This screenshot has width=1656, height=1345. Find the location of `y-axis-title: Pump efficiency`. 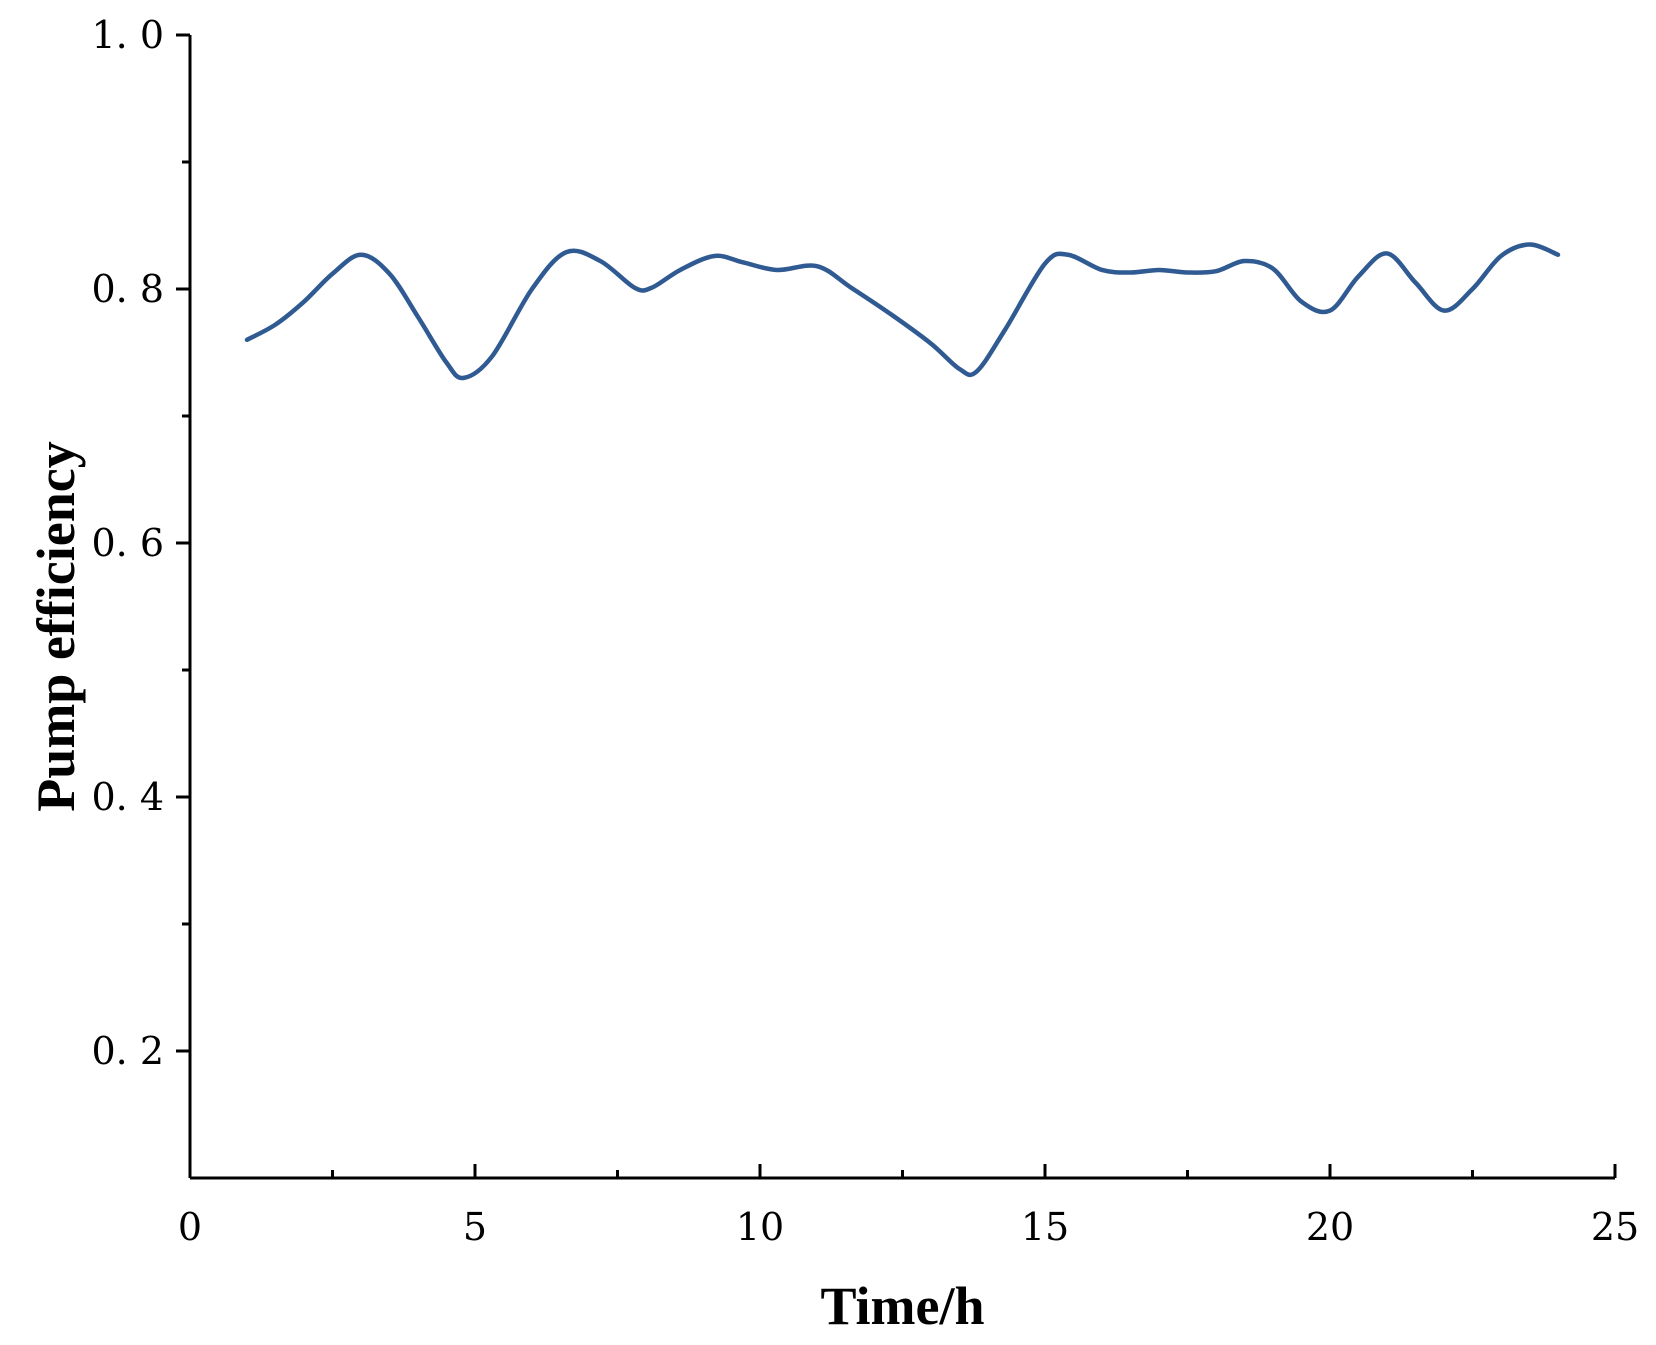

y-axis-title: Pump efficiency is located at coordinates (56, 626).